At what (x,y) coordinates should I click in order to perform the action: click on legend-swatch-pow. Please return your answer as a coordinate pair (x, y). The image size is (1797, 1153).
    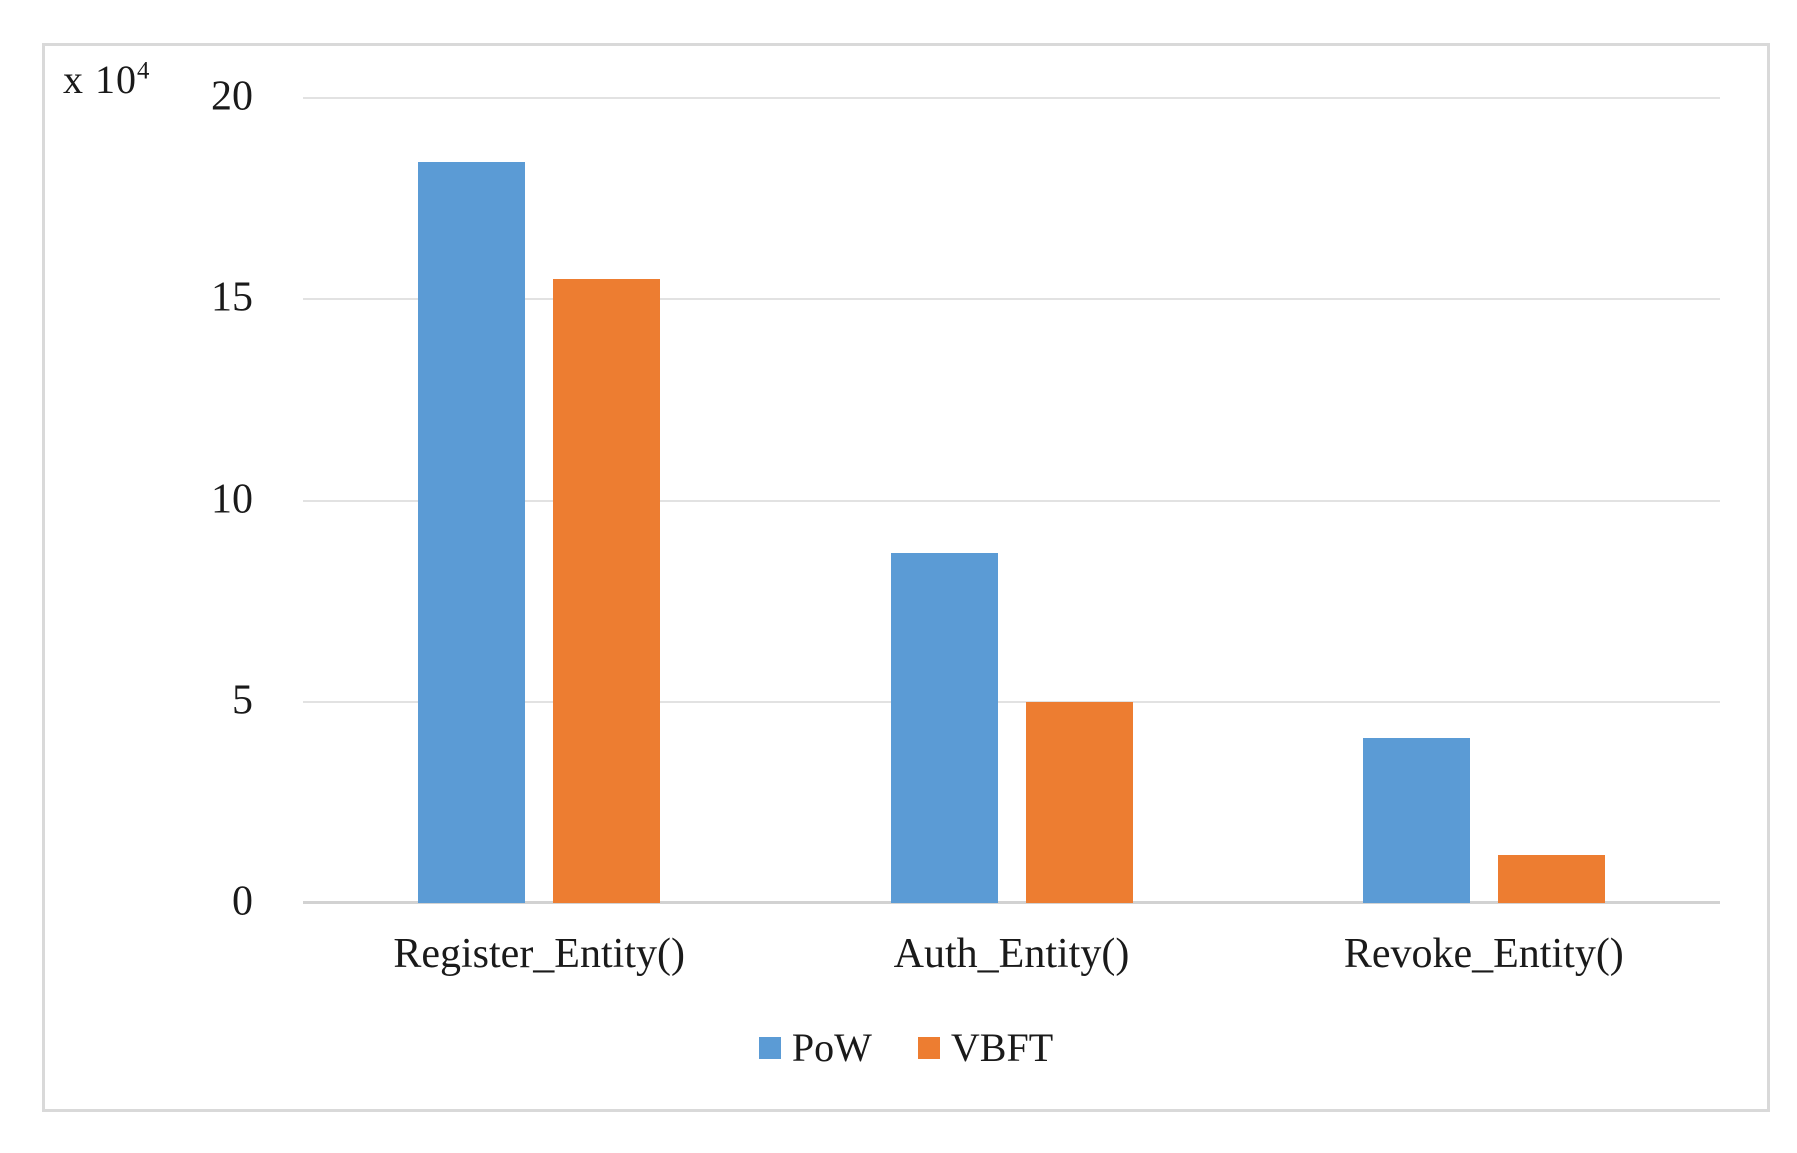
    Looking at the image, I should click on (769, 1048).